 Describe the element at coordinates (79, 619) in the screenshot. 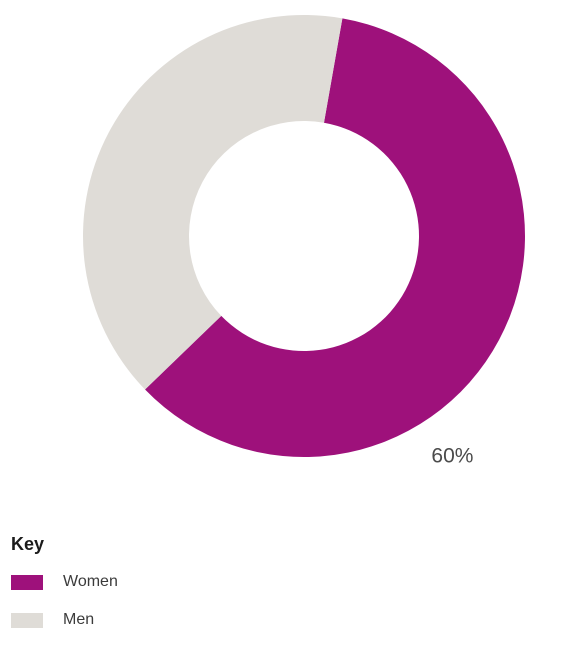

I see `key-label-men: Men` at that location.